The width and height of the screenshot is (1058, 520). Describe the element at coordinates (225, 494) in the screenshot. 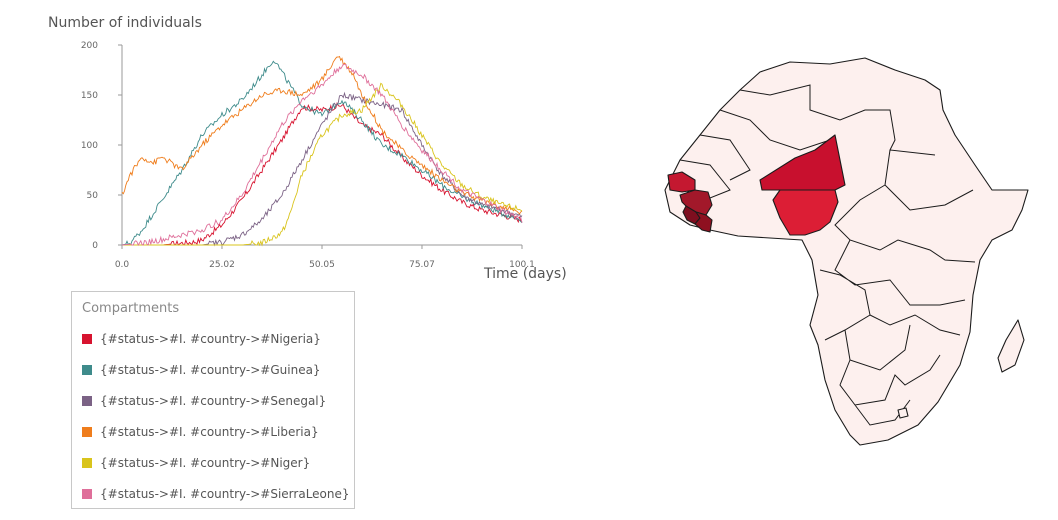

I see `legend-label: {#status->#I. #country->#SierraLeone}` at that location.